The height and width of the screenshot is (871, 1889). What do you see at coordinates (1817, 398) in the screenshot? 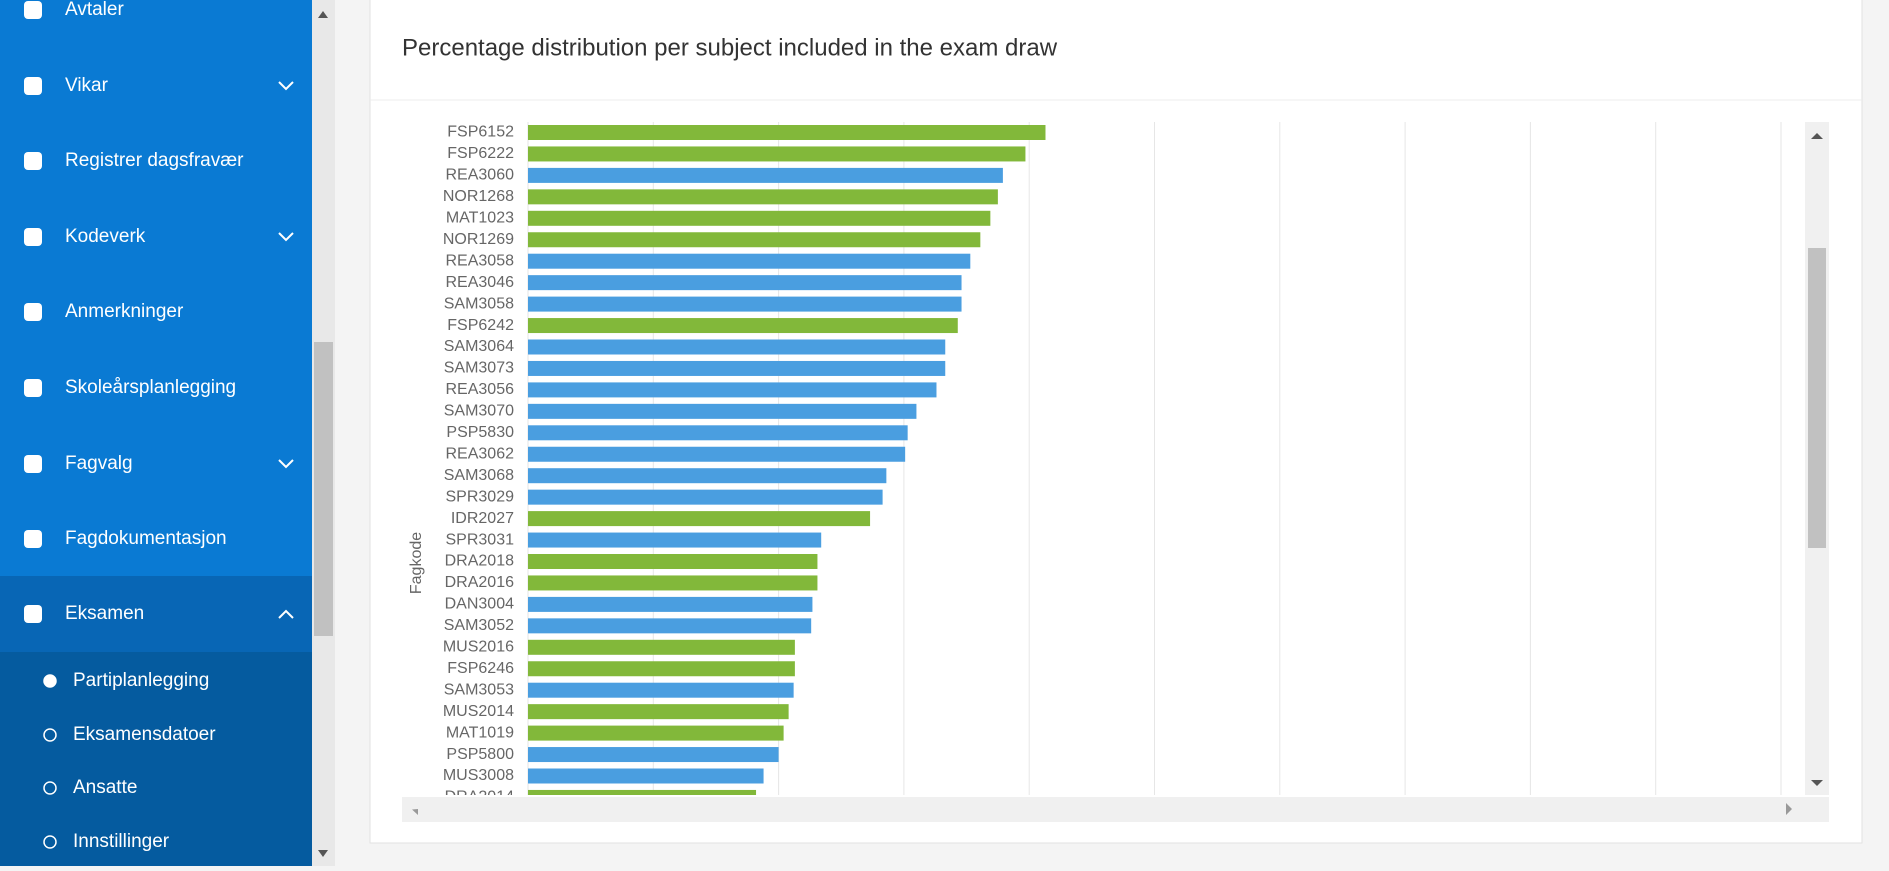
I see `chart-v-thumb` at bounding box center [1817, 398].